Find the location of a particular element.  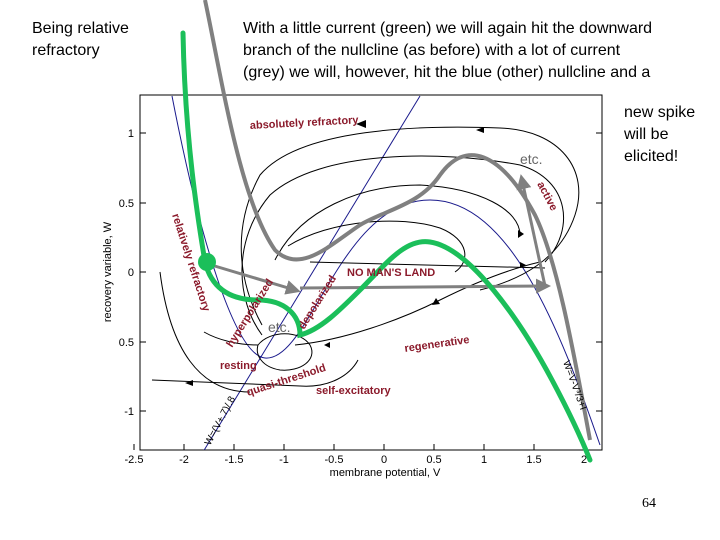

x-tick-label: -0.5 is located at coordinates (334, 460).